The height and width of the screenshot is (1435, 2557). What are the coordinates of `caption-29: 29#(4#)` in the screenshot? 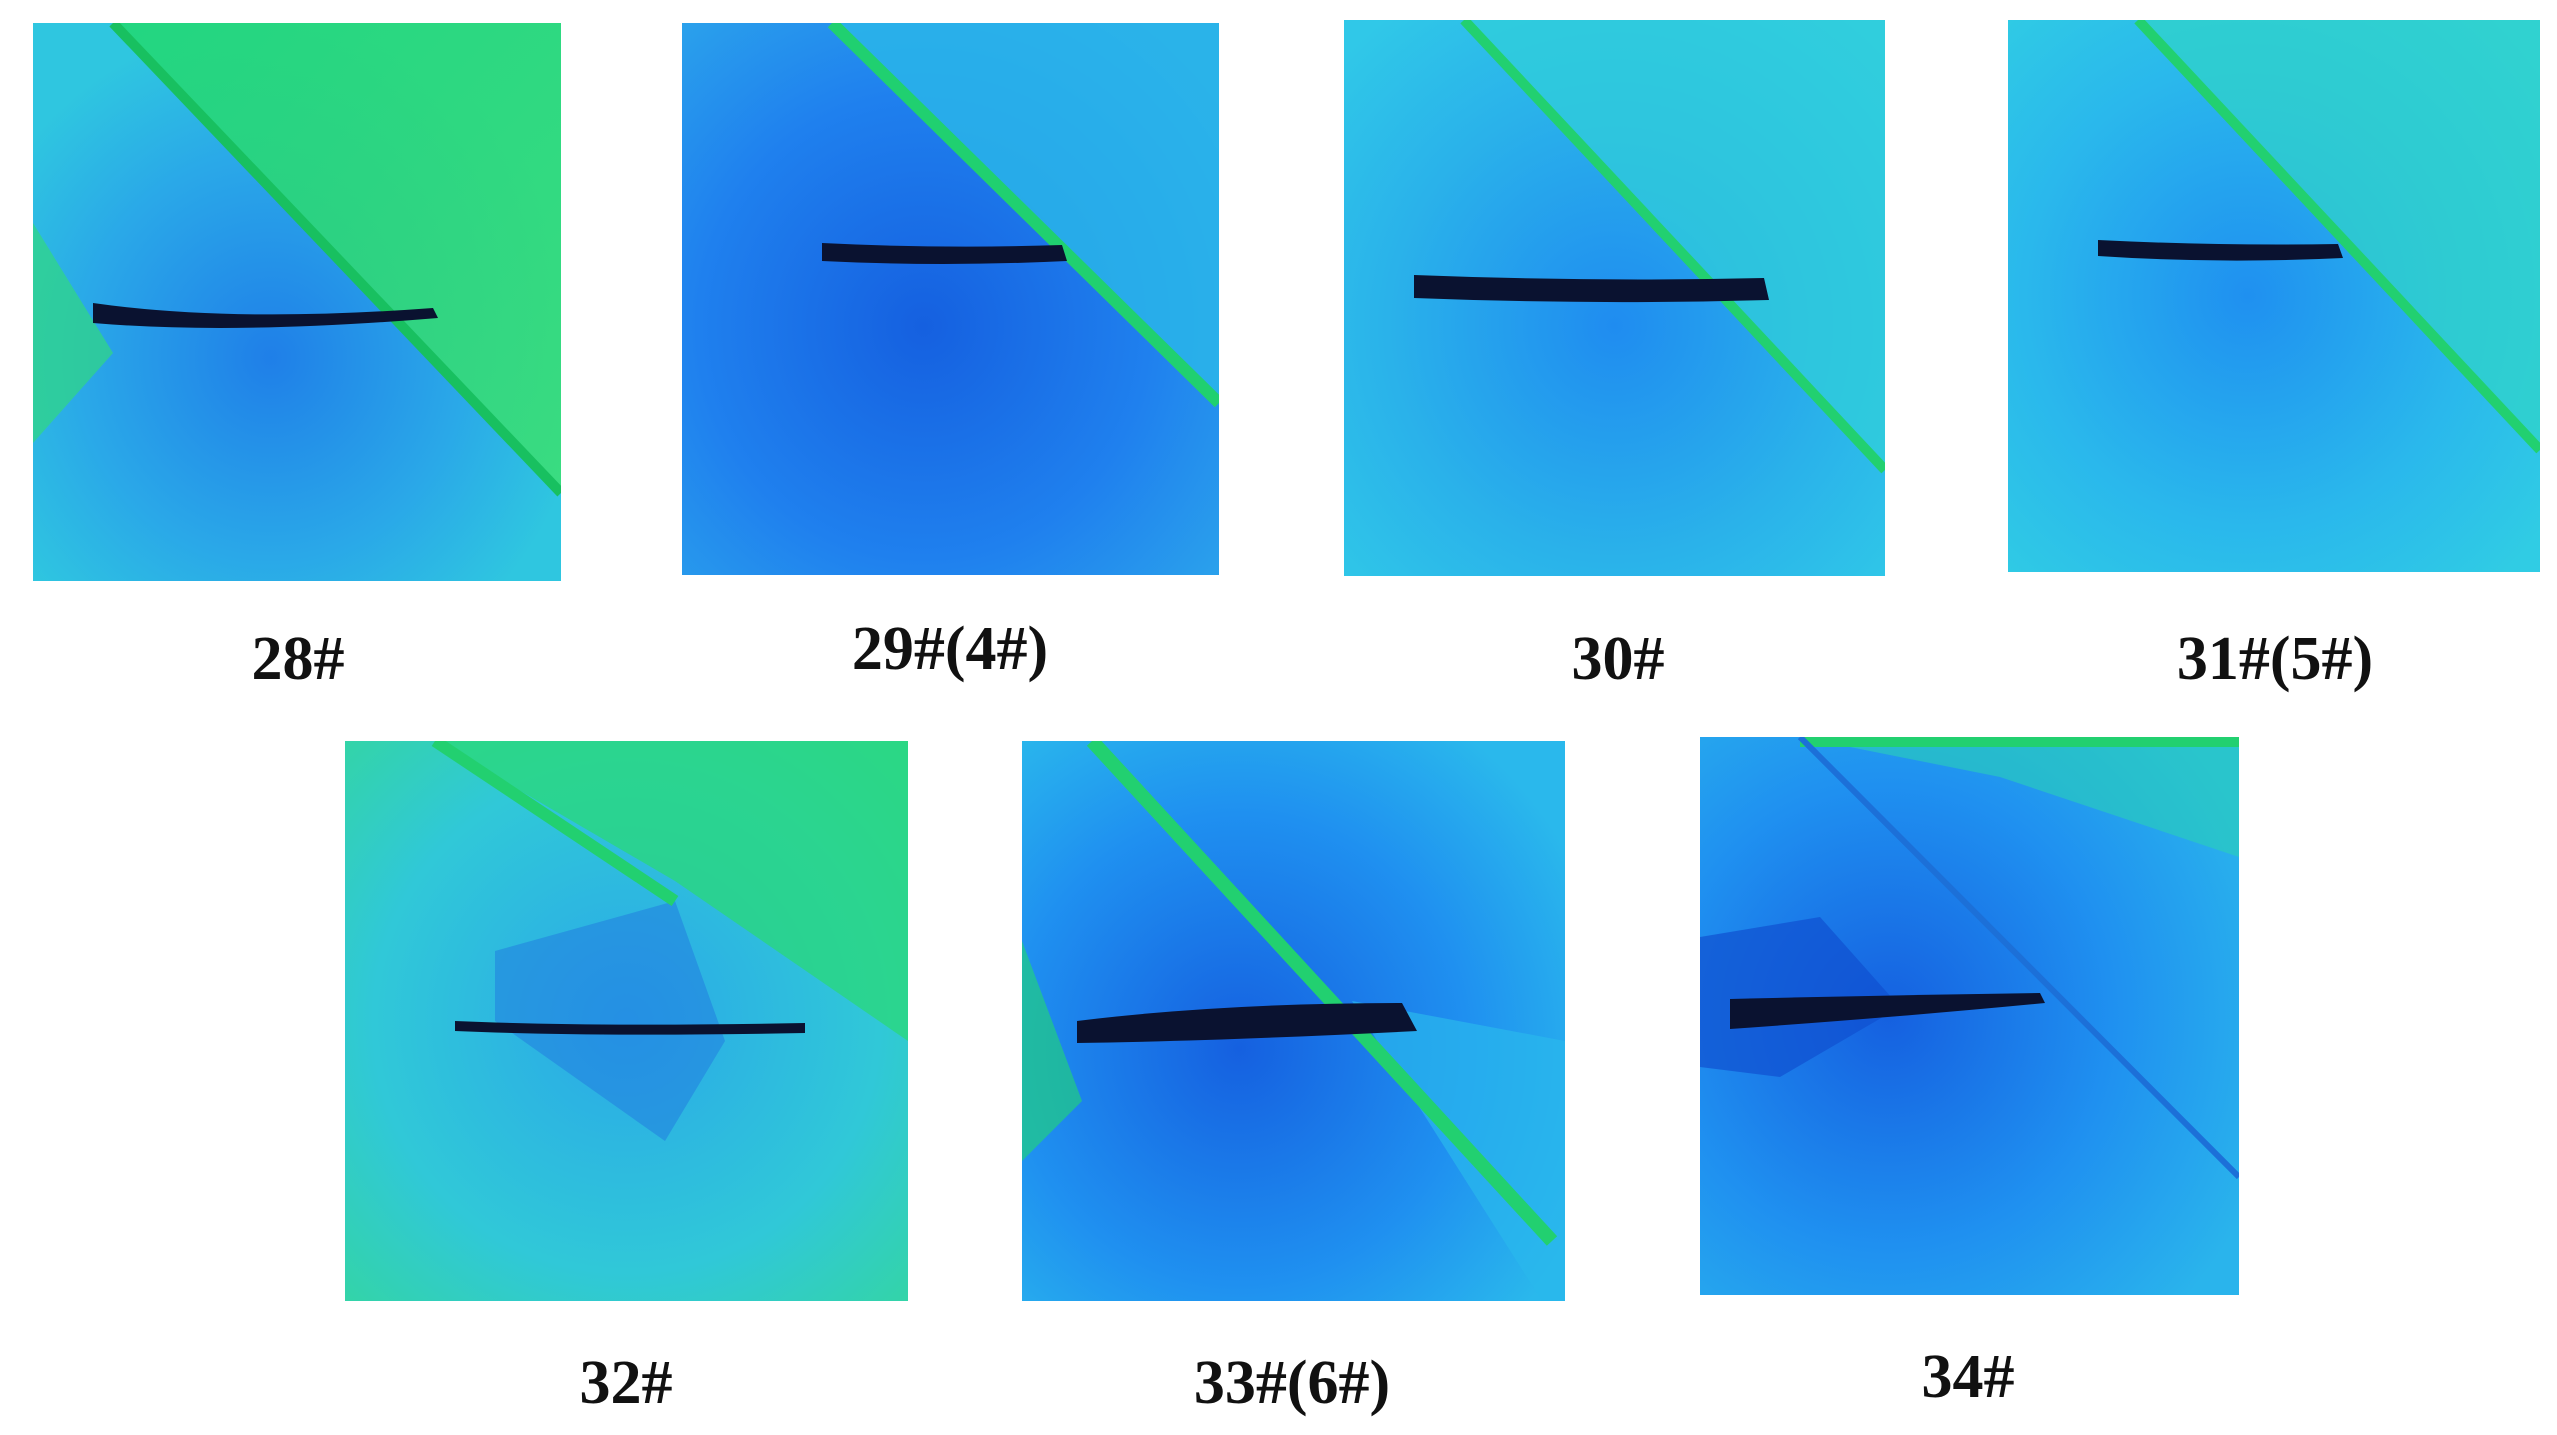 It's located at (950, 649).